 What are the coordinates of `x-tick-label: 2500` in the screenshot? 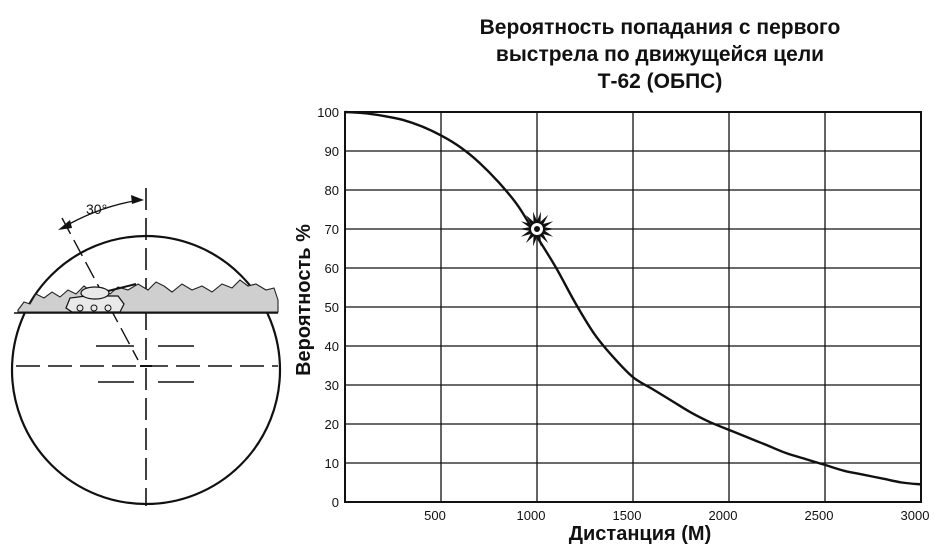 It's located at (819, 515).